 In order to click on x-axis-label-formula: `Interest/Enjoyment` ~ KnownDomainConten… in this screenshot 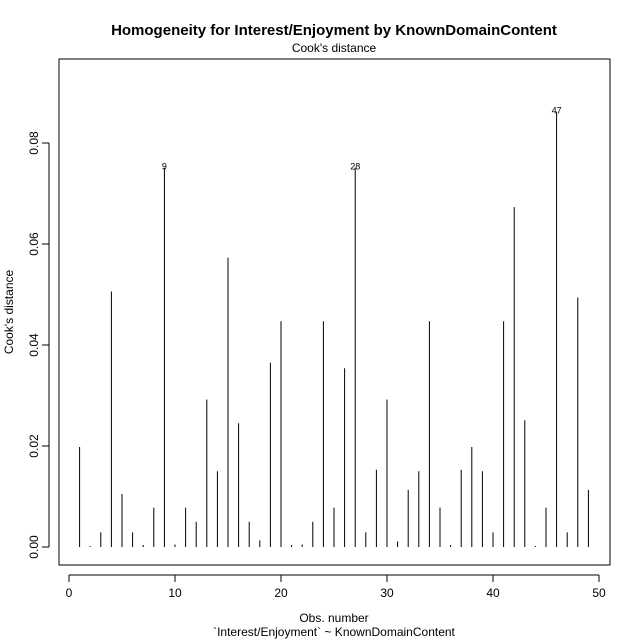, I will do `click(334, 632)`.